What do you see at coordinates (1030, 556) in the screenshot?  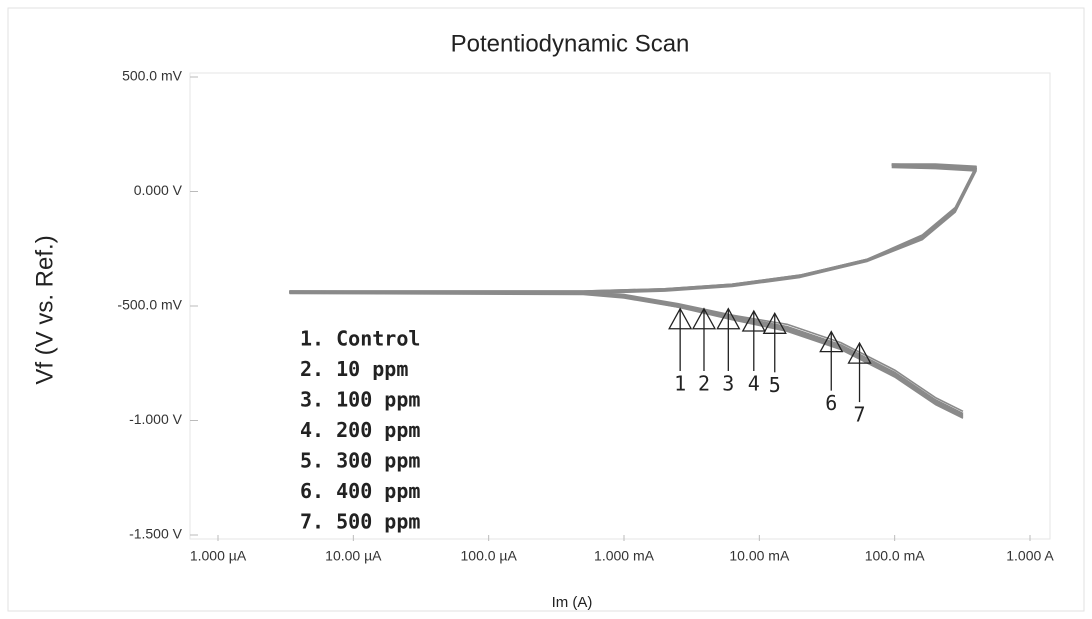 I see `x-tick-label: 1.000 A` at bounding box center [1030, 556].